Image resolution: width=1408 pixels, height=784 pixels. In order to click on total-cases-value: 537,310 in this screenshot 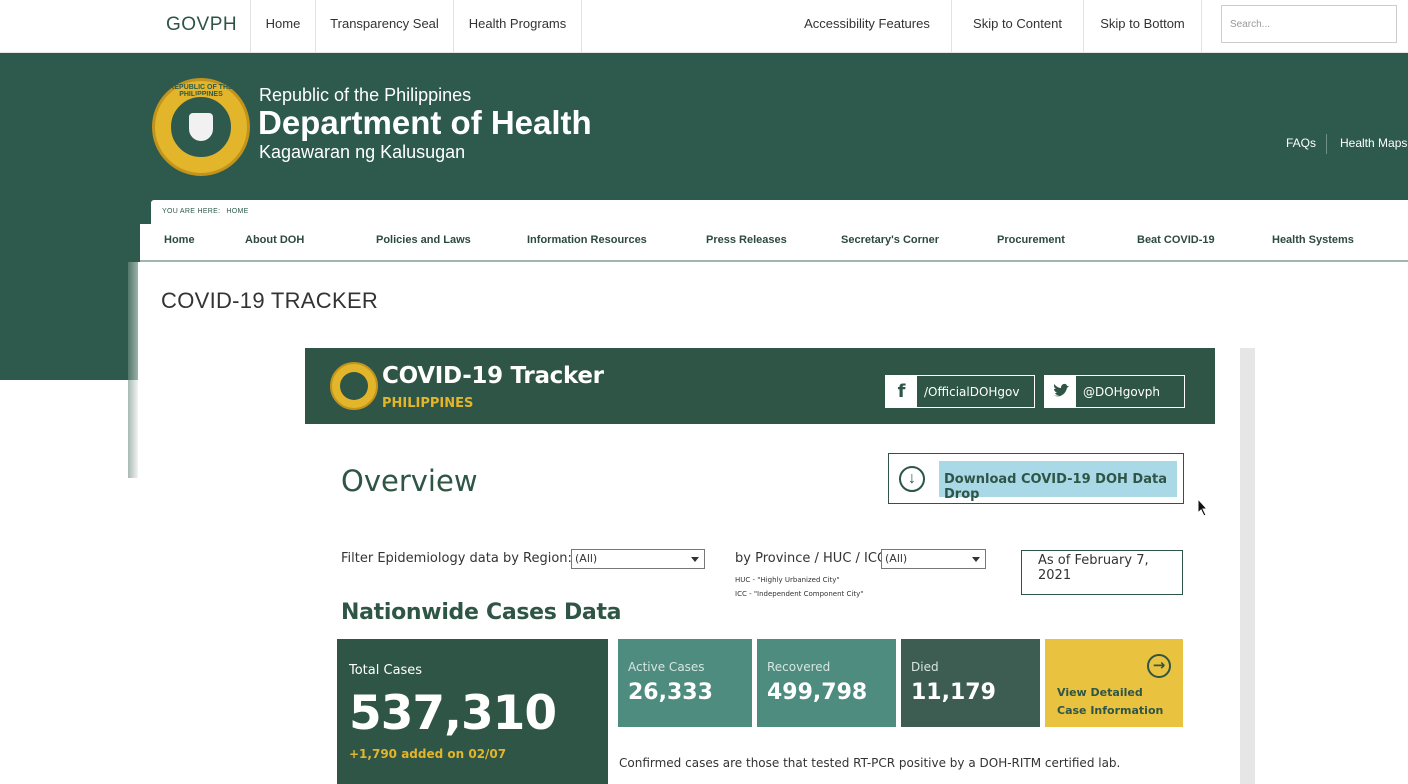, I will do `click(453, 713)`.